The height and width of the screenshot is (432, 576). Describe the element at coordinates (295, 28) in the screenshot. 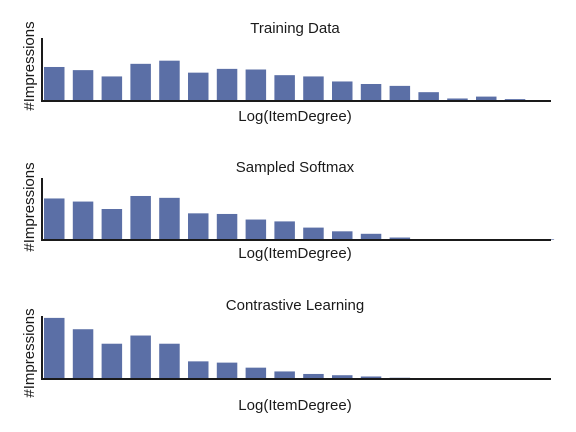

I see `chart-title: Training Data` at that location.